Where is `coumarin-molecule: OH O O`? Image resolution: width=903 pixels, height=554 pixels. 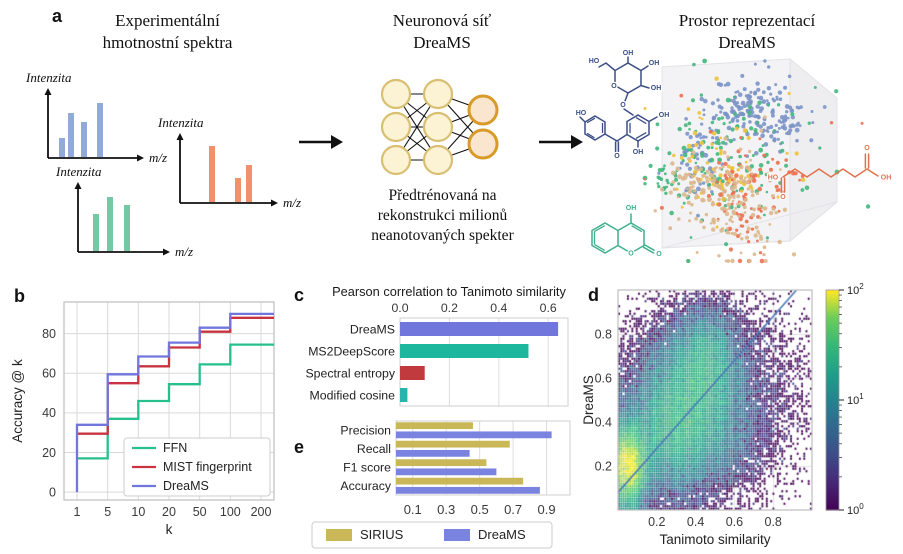 coumarin-molecule: OH O O is located at coordinates (627, 231).